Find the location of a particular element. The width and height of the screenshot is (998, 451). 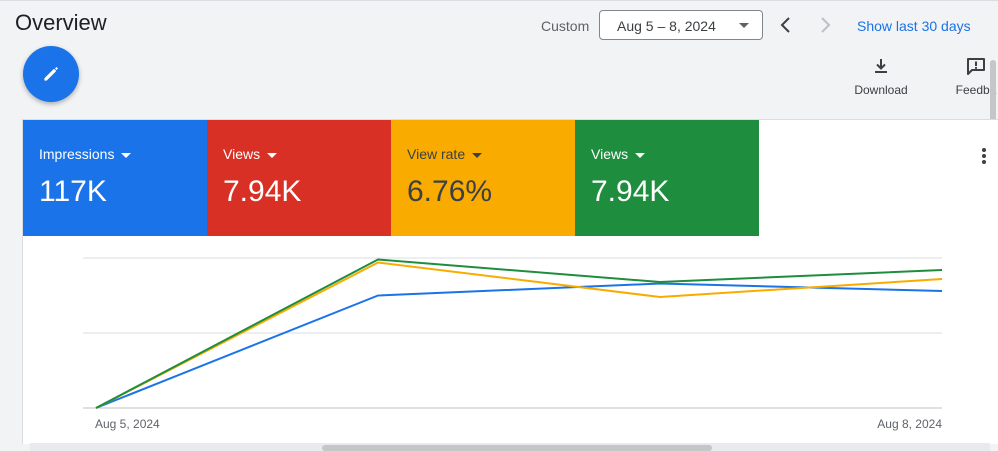

x-tick-label: Aug 5, 2024 is located at coordinates (127, 424).